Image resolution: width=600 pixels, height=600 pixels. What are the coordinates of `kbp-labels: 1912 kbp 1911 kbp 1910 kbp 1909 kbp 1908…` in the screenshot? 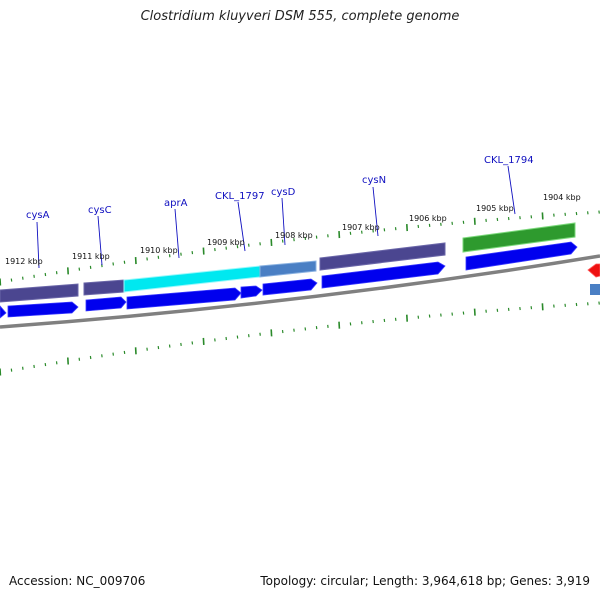 It's located at (293, 229).